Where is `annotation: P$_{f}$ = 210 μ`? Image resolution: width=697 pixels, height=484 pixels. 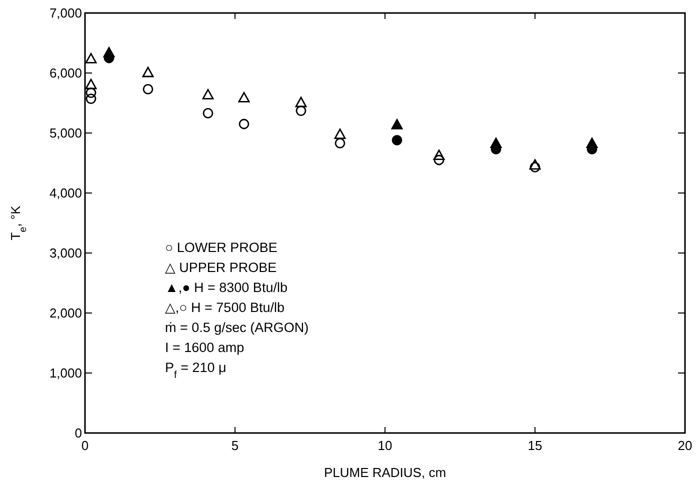 annotation: P$_{f}$ = 210 μ is located at coordinates (195, 370).